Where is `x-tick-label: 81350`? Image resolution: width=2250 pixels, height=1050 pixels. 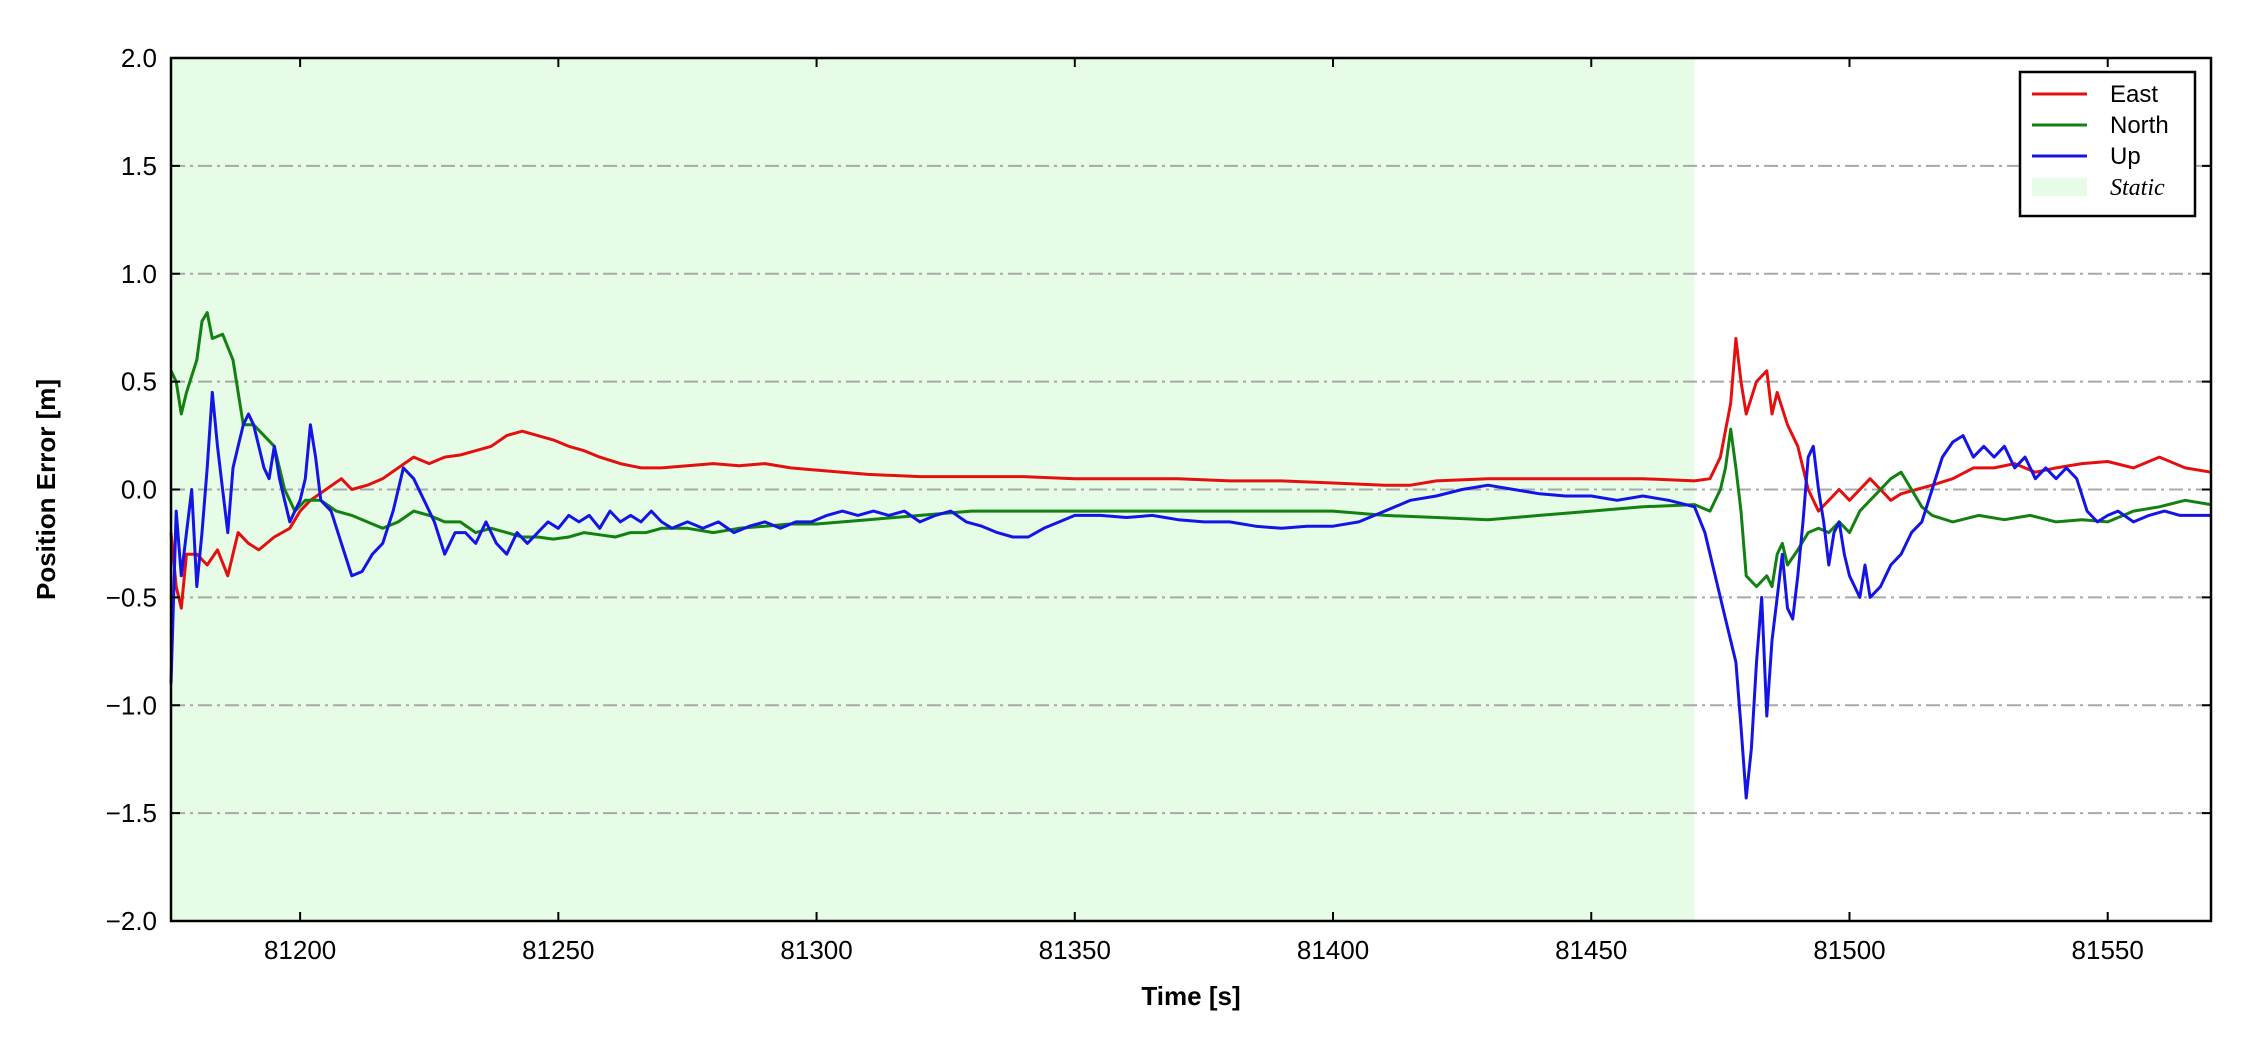 x-tick-label: 81350 is located at coordinates (1075, 950).